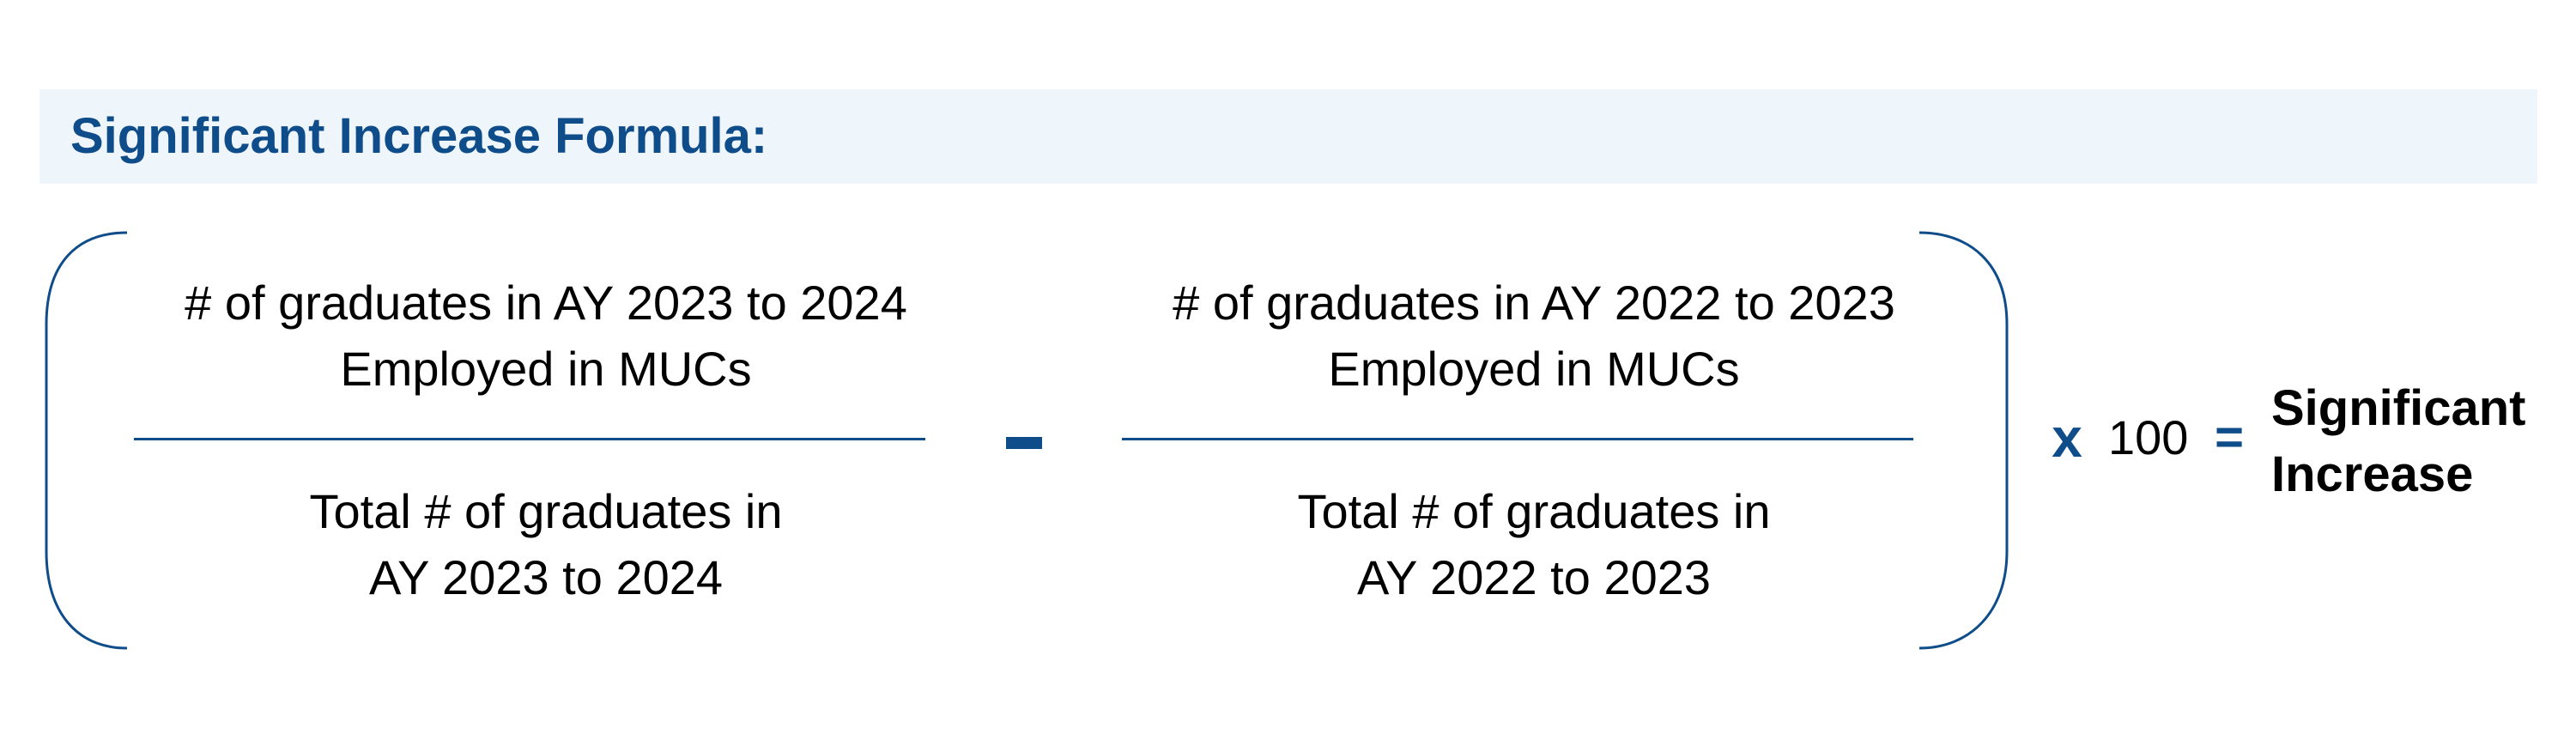 The width and height of the screenshot is (2576, 746). I want to click on multiplier-value: 100, so click(2148, 437).